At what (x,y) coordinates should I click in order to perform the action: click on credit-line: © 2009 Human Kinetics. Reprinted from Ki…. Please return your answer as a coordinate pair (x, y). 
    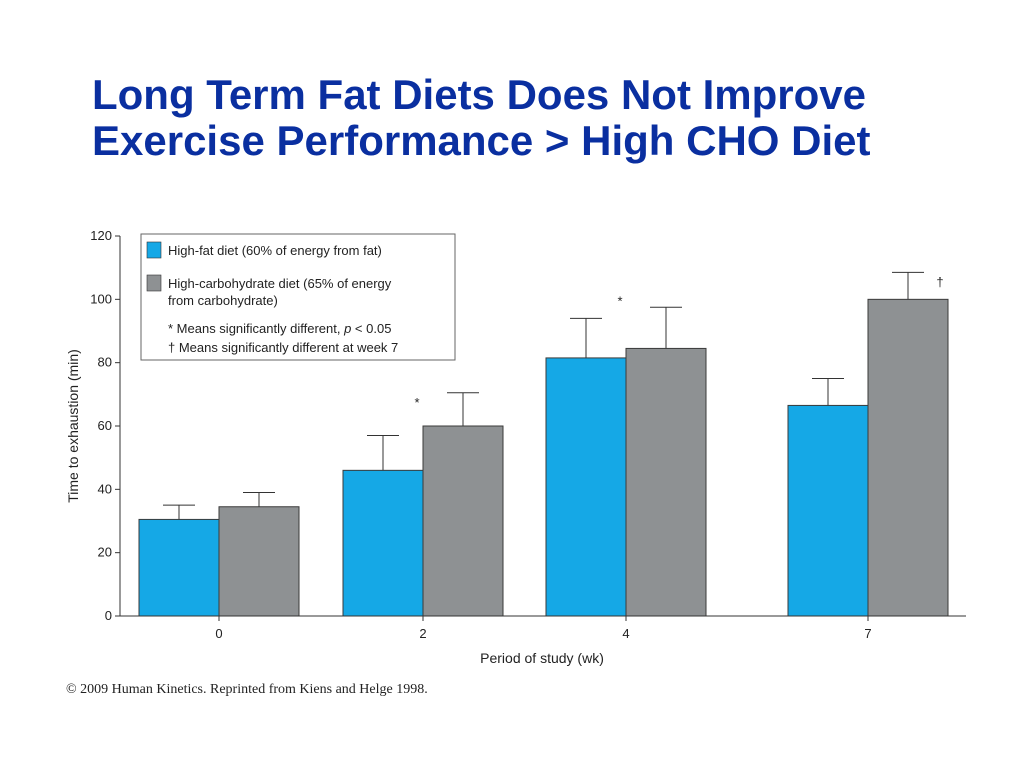
    Looking at the image, I should click on (247, 689).